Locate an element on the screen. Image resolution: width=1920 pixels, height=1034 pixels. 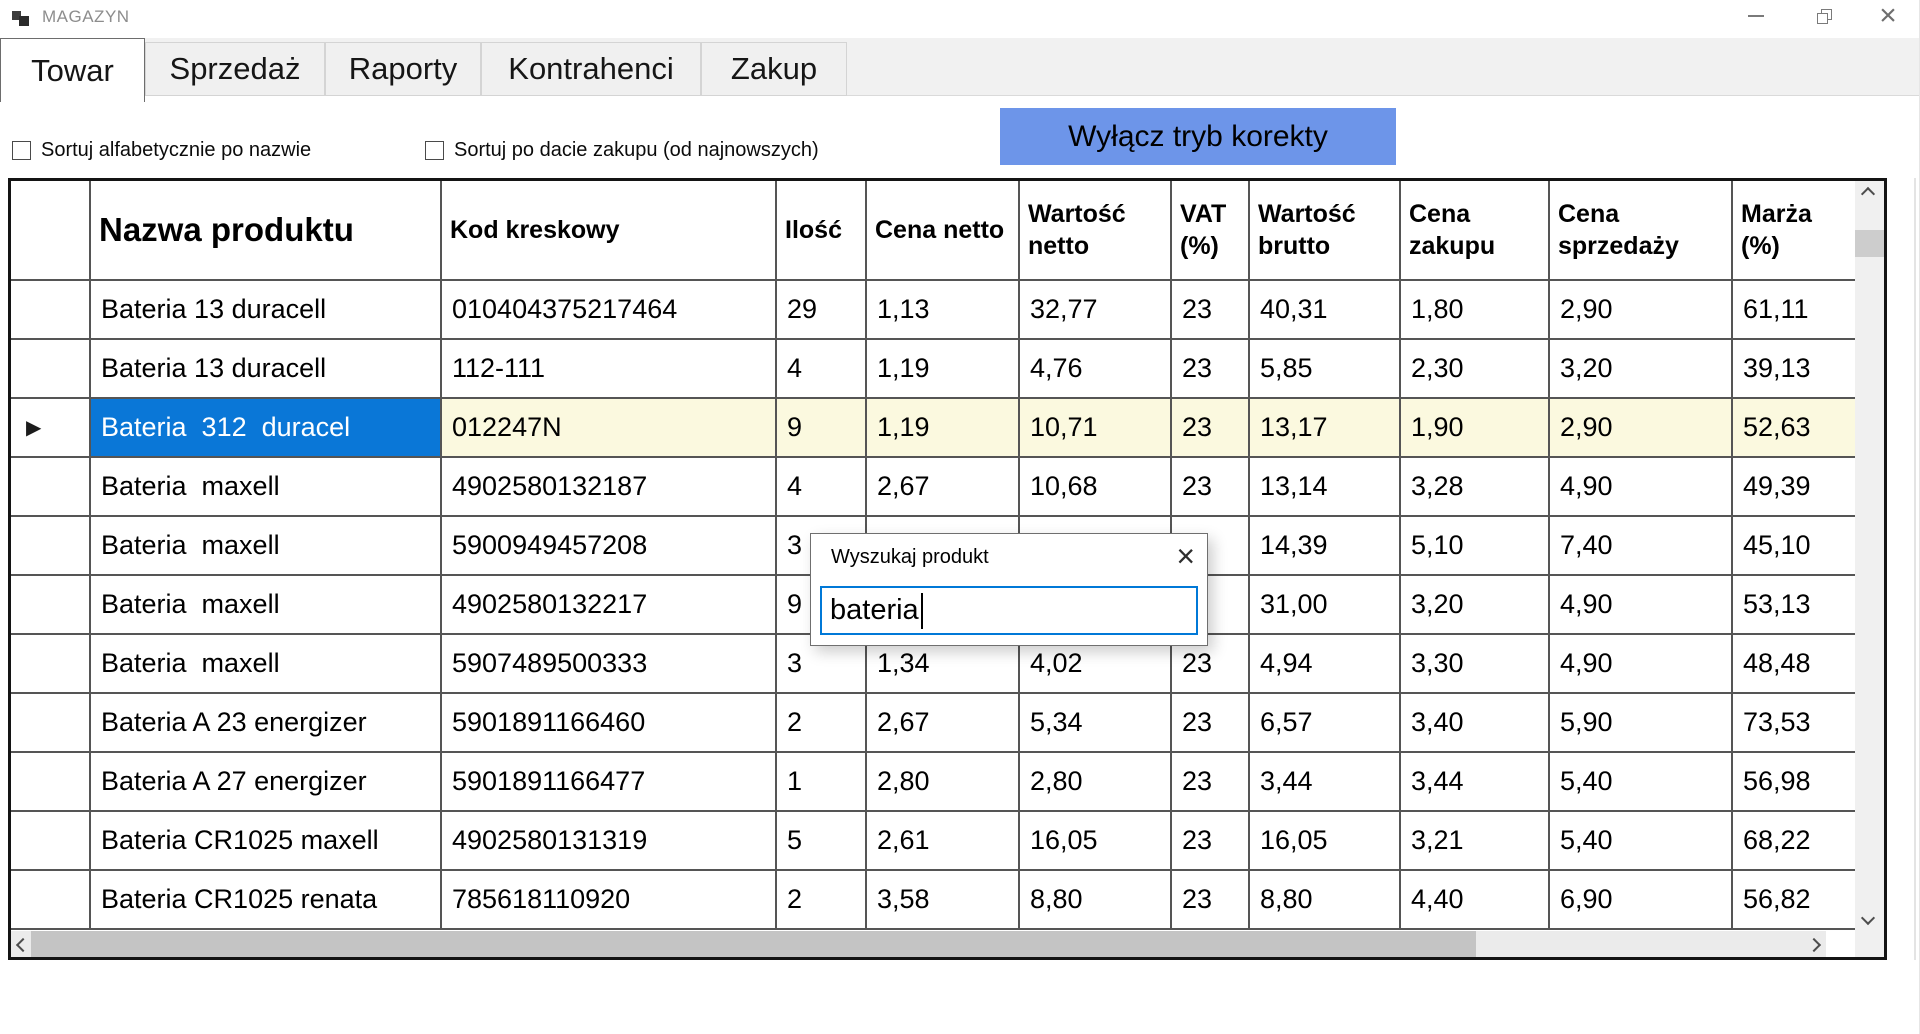
cell-cena-sprzedazy: 5,90 is located at coordinates (1641, 722).